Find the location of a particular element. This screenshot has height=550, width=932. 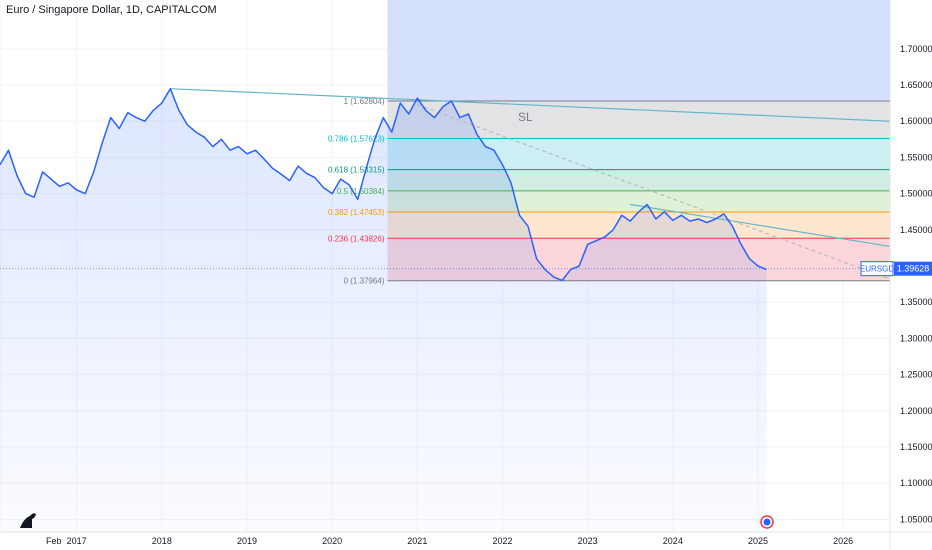

y-tick-label: 1.10000 is located at coordinates (916, 483).